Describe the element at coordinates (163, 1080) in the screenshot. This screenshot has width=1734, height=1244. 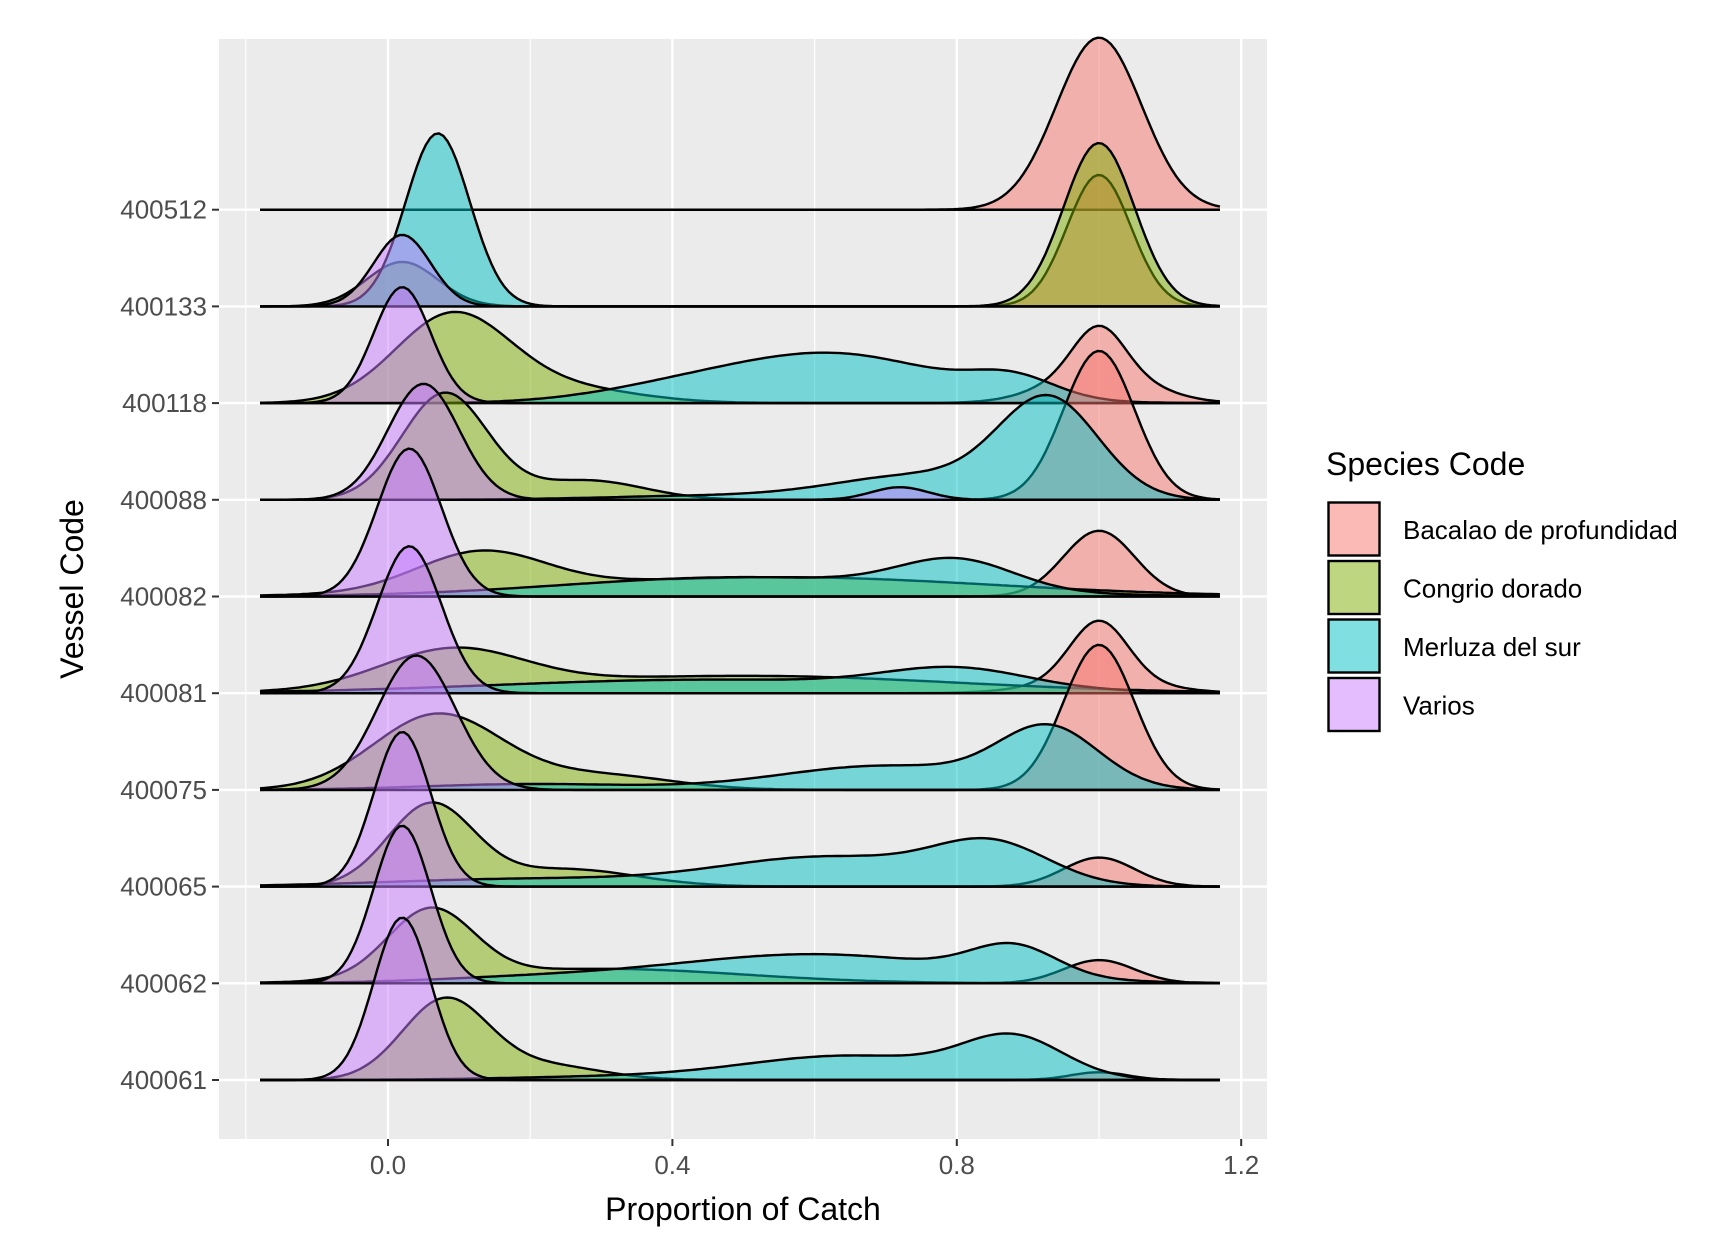
I see `y-tick-label: 400061` at that location.